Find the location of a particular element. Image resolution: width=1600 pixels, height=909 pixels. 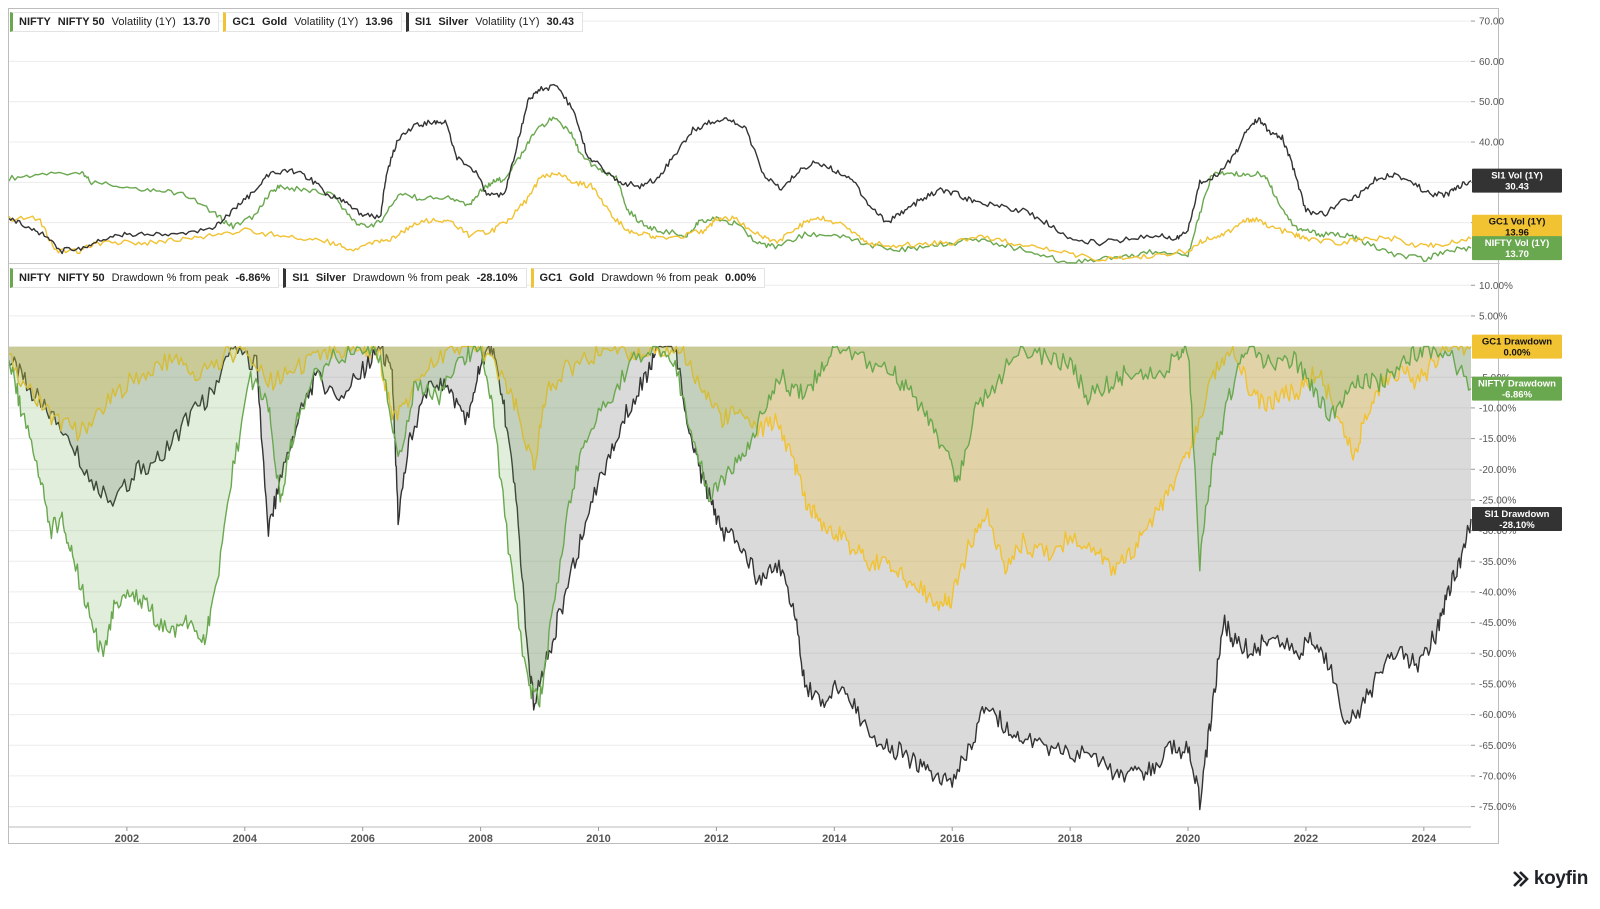

y-tick-label: -60.00% is located at coordinates (1497, 715).